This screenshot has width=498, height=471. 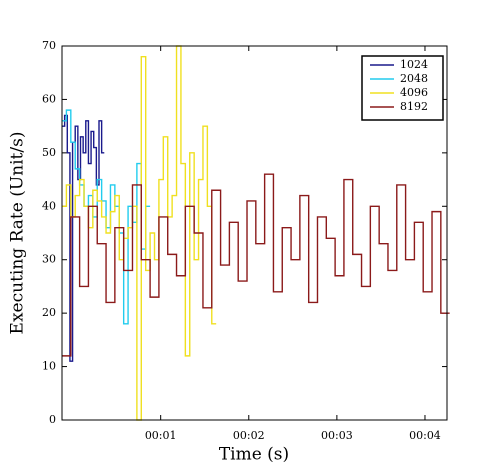 What do you see at coordinates (49, 259) in the screenshot?
I see `y-tick-label: 30` at bounding box center [49, 259].